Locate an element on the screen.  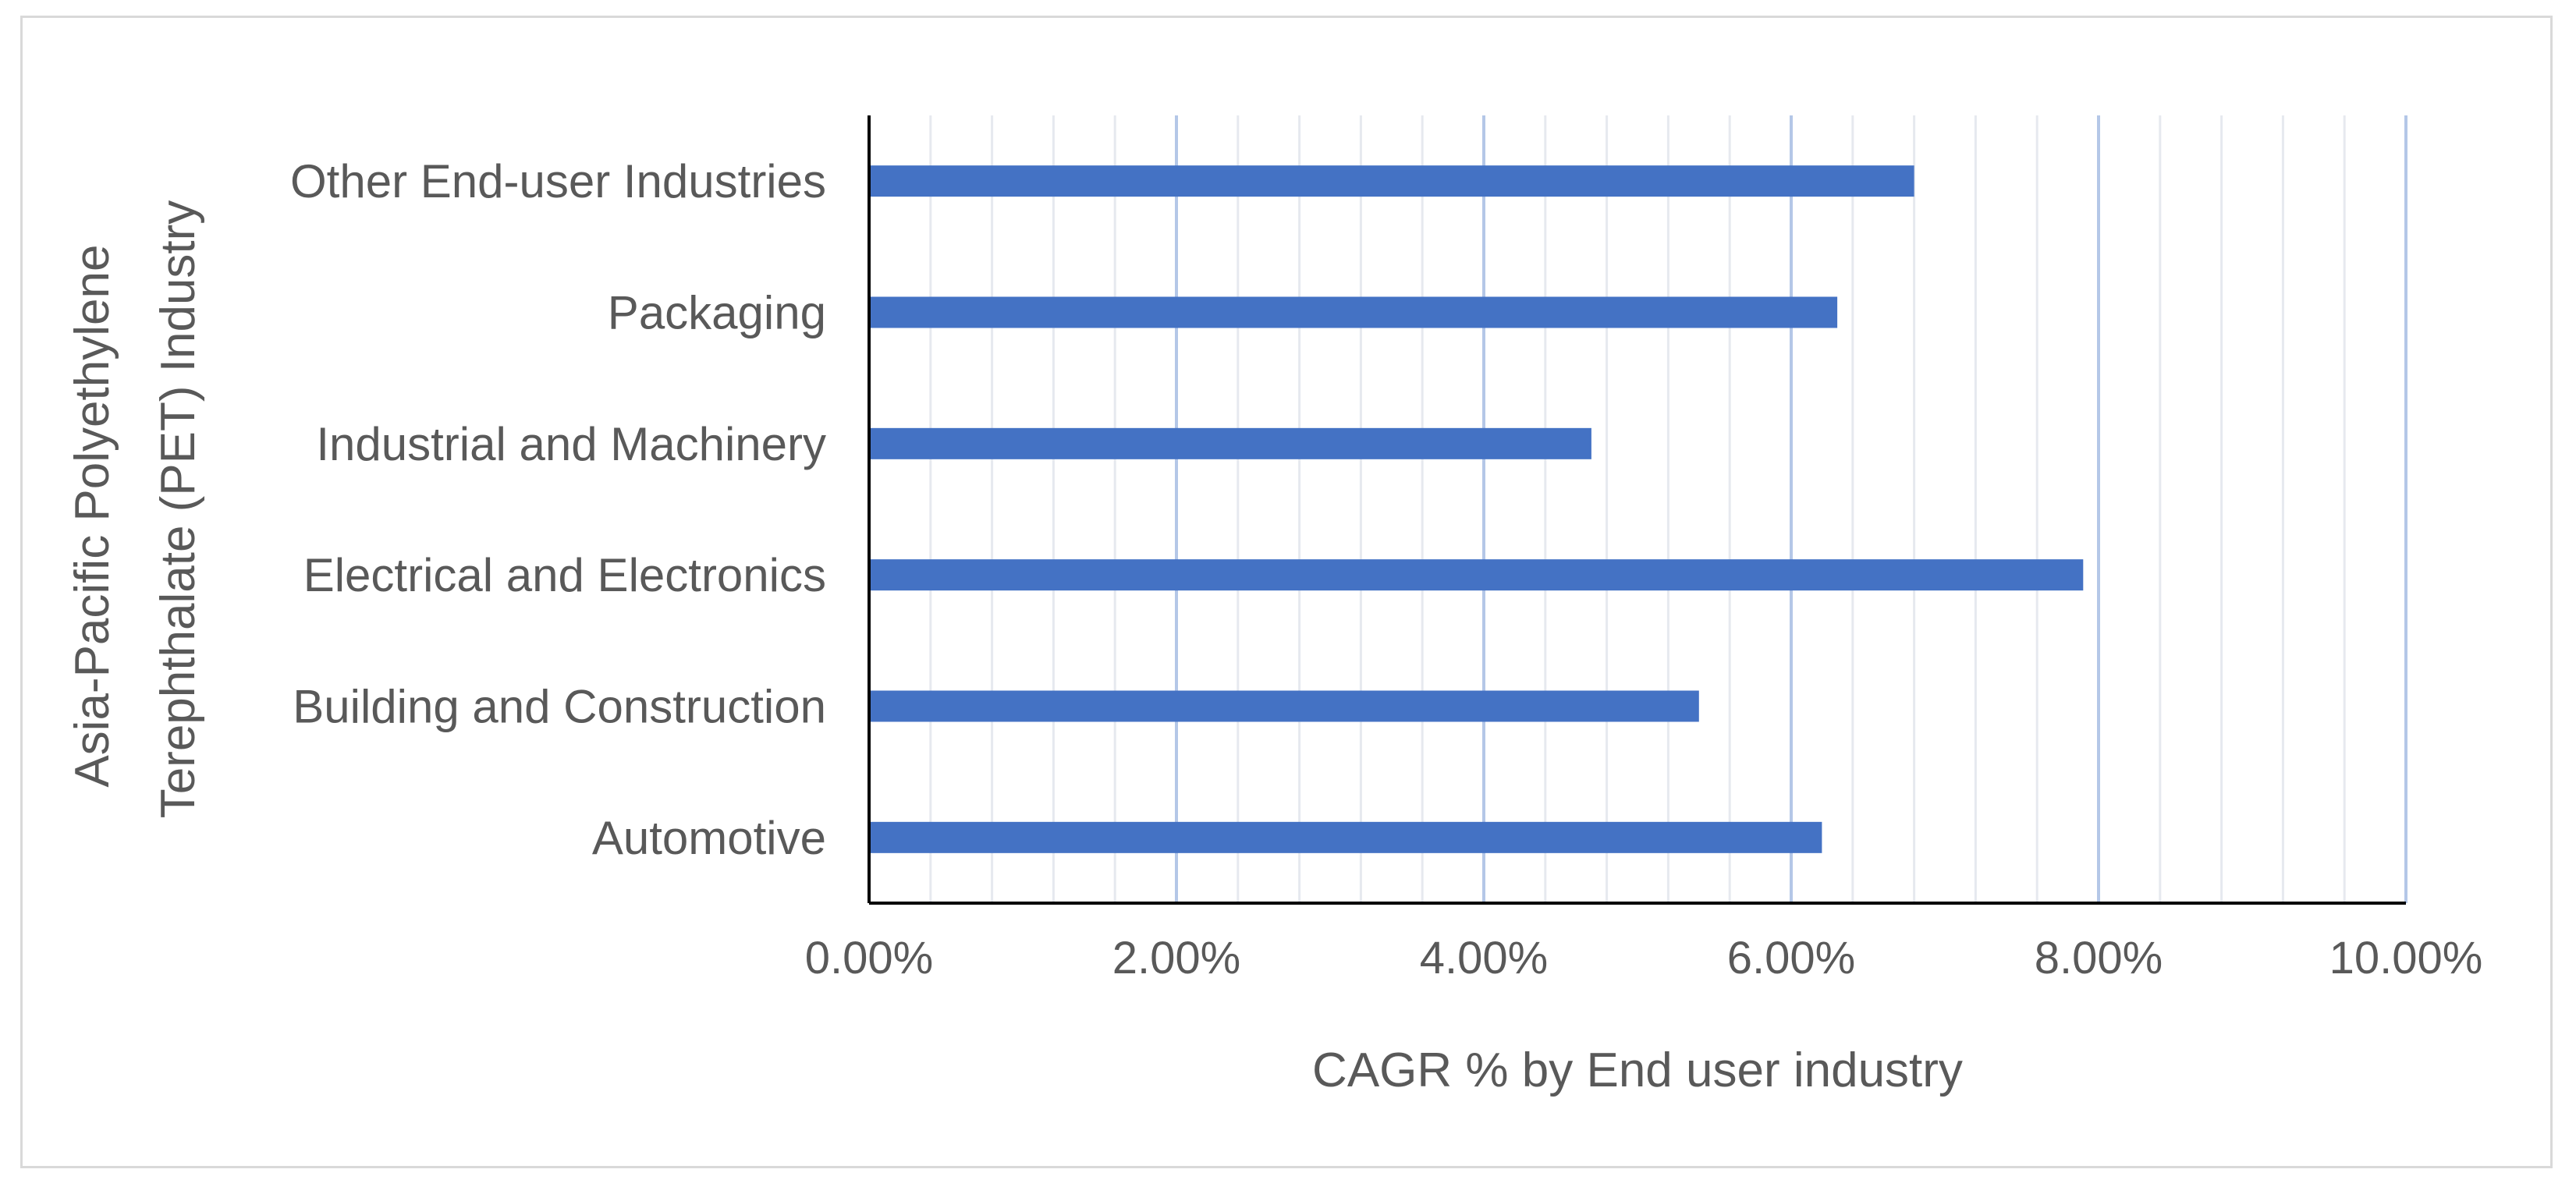
x-axis-title: CAGR % by End user industry is located at coordinates (1637, 1070).